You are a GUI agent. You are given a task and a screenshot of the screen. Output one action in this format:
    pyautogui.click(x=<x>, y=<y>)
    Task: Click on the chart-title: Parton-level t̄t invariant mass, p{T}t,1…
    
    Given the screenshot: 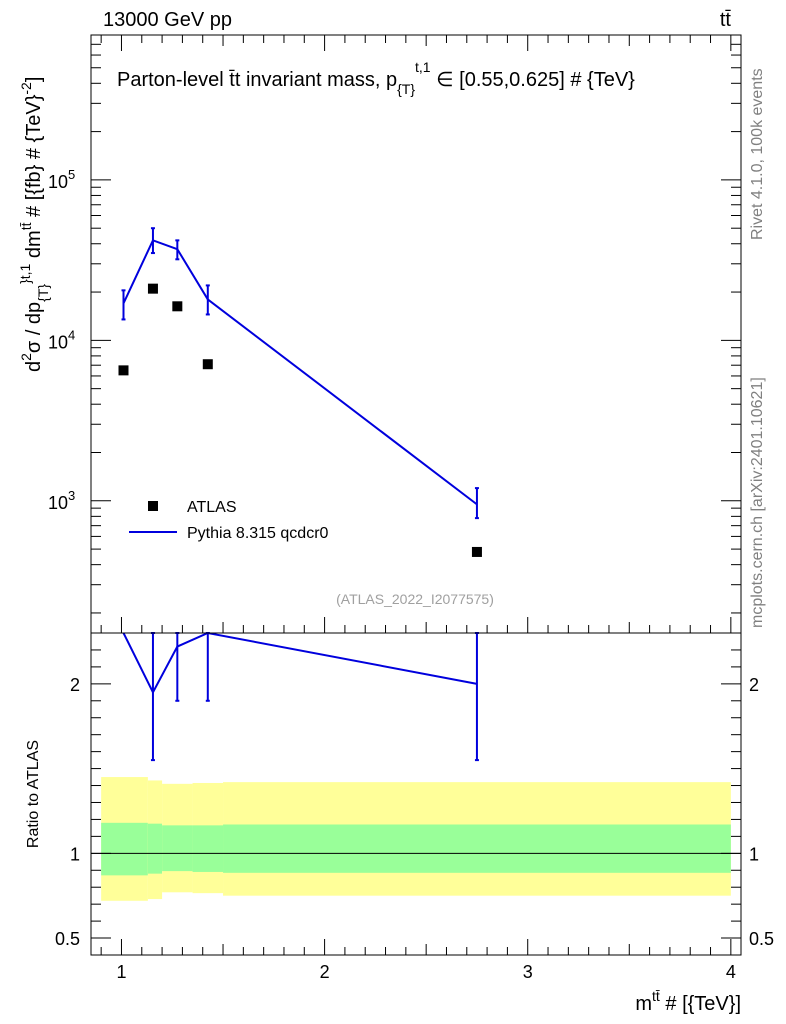 What is the action you would take?
    pyautogui.click(x=376, y=78)
    